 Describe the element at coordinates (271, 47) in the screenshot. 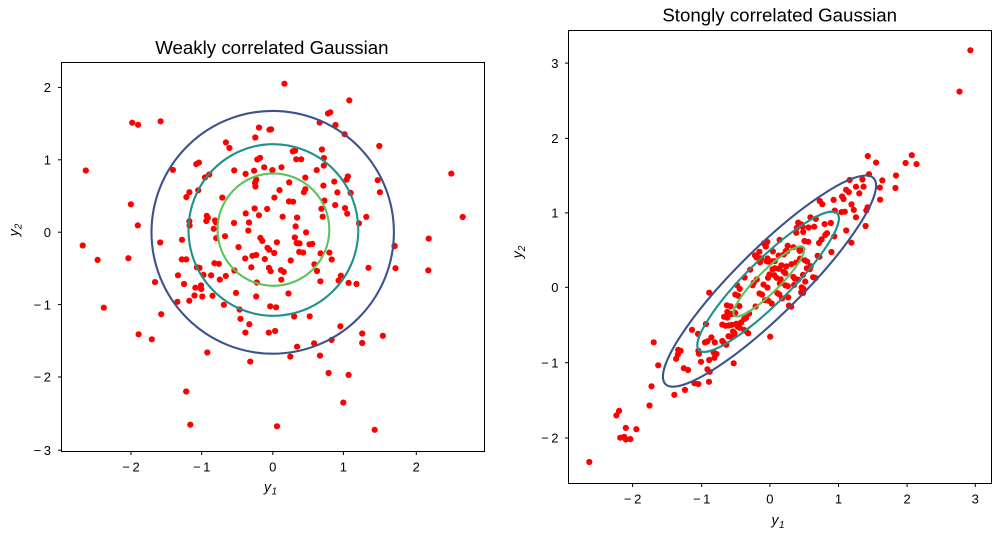

I see `svg-text: Weakly correlated Gaussian` at that location.